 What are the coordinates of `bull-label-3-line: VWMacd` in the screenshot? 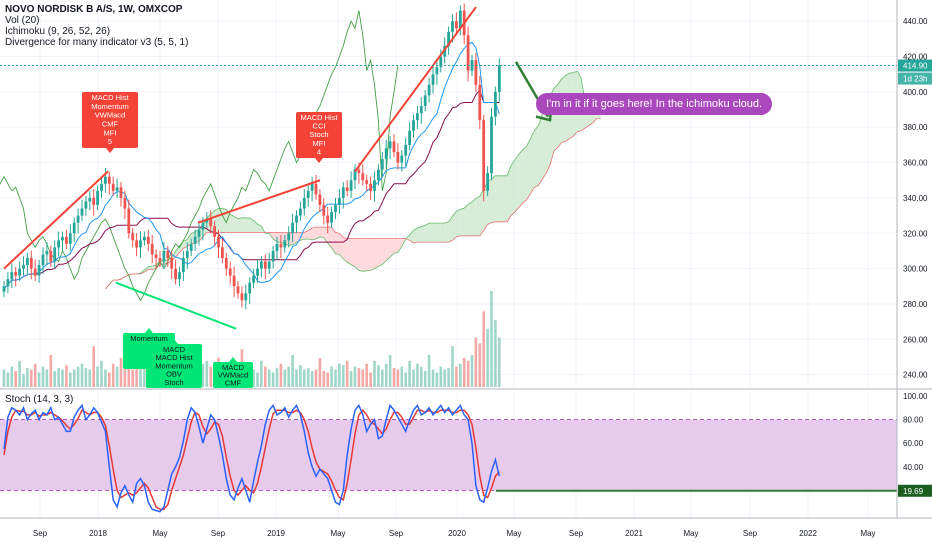 It's located at (233, 375).